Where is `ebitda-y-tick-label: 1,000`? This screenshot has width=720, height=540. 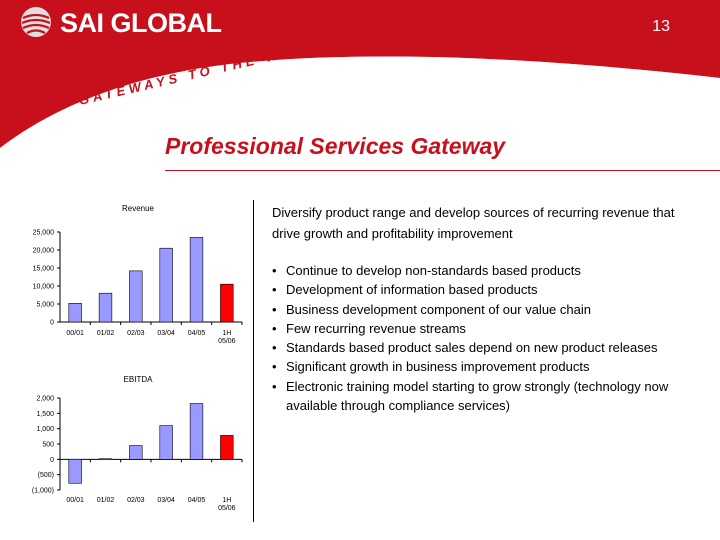
ebitda-y-tick-label: 1,000 is located at coordinates (45, 429).